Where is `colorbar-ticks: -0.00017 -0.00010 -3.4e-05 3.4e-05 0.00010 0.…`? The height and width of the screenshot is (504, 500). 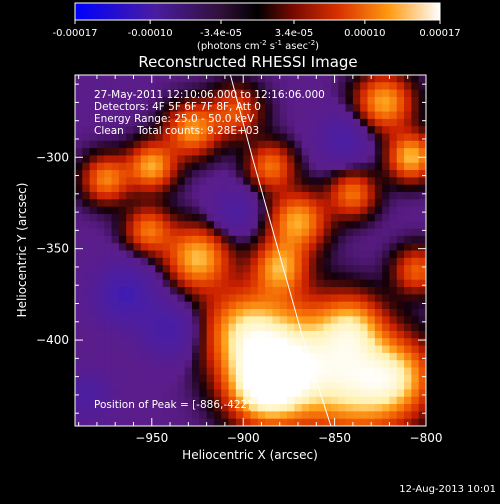 colorbar-ticks: -0.00017 -0.00010 -3.4e-05 3.4e-05 0.00010 0.… is located at coordinates (257, 29).